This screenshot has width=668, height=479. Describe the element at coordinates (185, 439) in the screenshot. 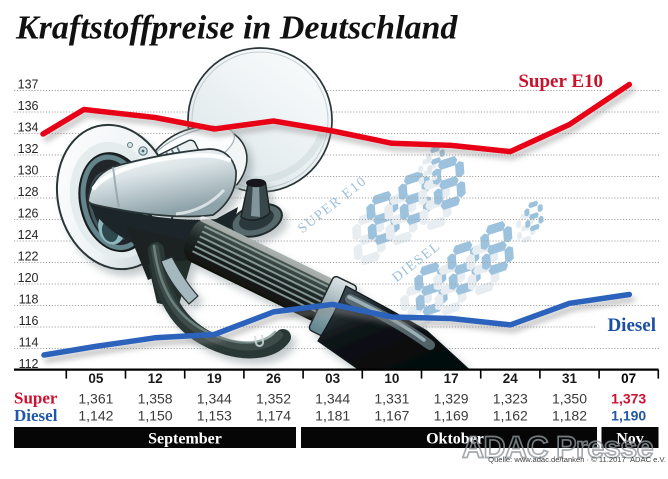

I see `svg-text: September` at that location.